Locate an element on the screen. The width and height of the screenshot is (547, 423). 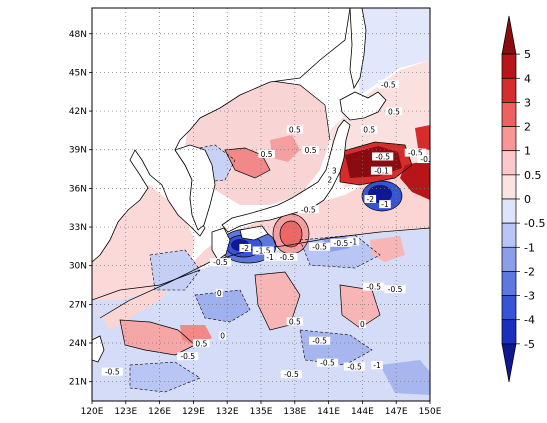
land-sakhalin is located at coordinates (358, 49).